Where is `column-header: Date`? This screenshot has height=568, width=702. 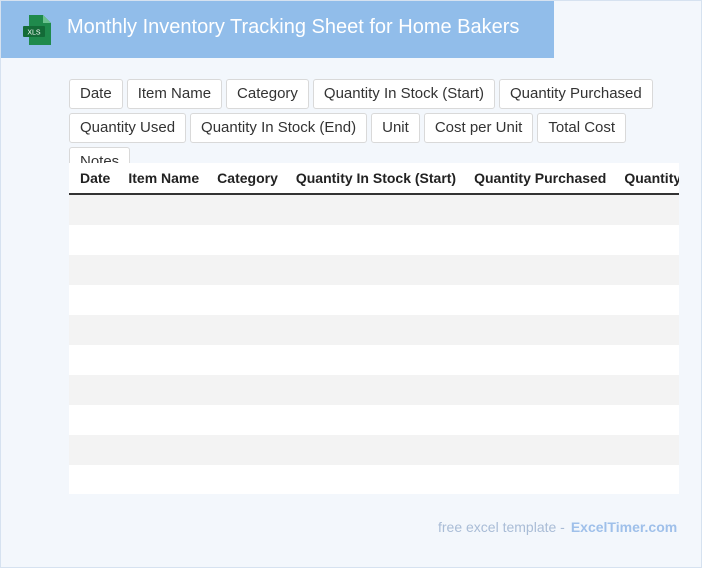 column-header: Date is located at coordinates (95, 178).